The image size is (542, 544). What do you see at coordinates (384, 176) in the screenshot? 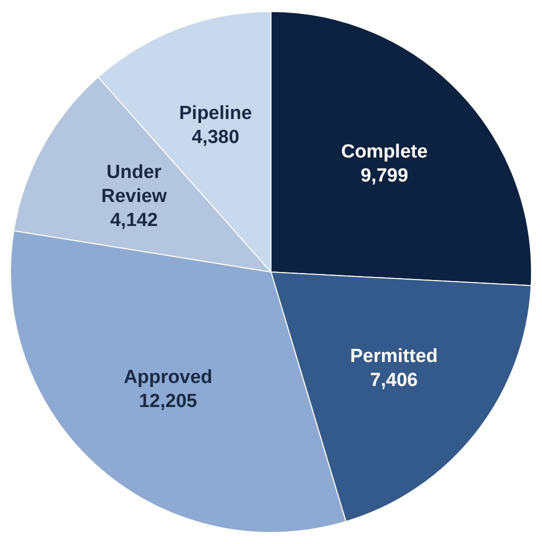
I see `data-label: 9,799` at bounding box center [384, 176].